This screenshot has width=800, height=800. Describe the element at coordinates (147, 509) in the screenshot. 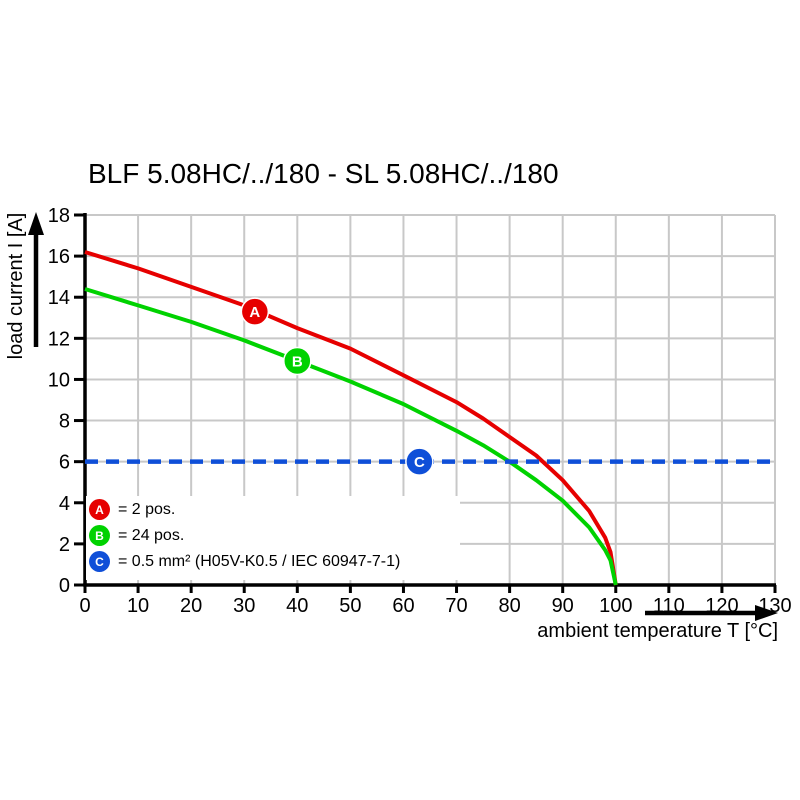

I see `legend-label-a: = 2 pos.` at that location.